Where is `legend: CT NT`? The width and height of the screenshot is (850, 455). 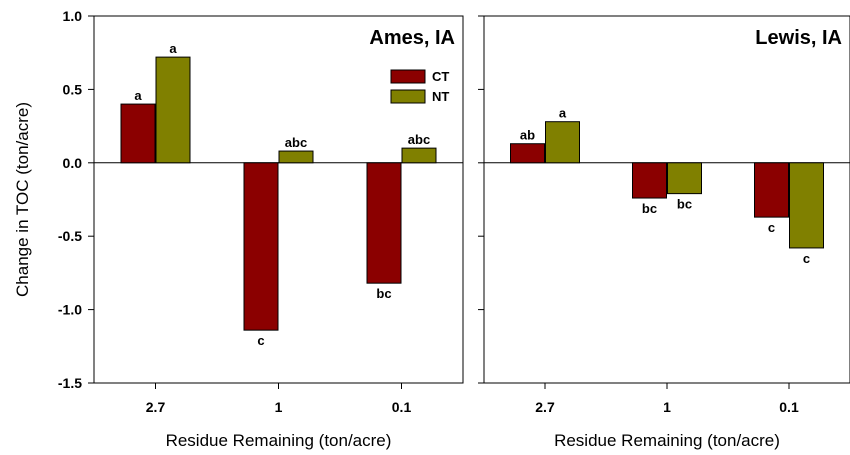
legend: CT NT is located at coordinates (419, 86).